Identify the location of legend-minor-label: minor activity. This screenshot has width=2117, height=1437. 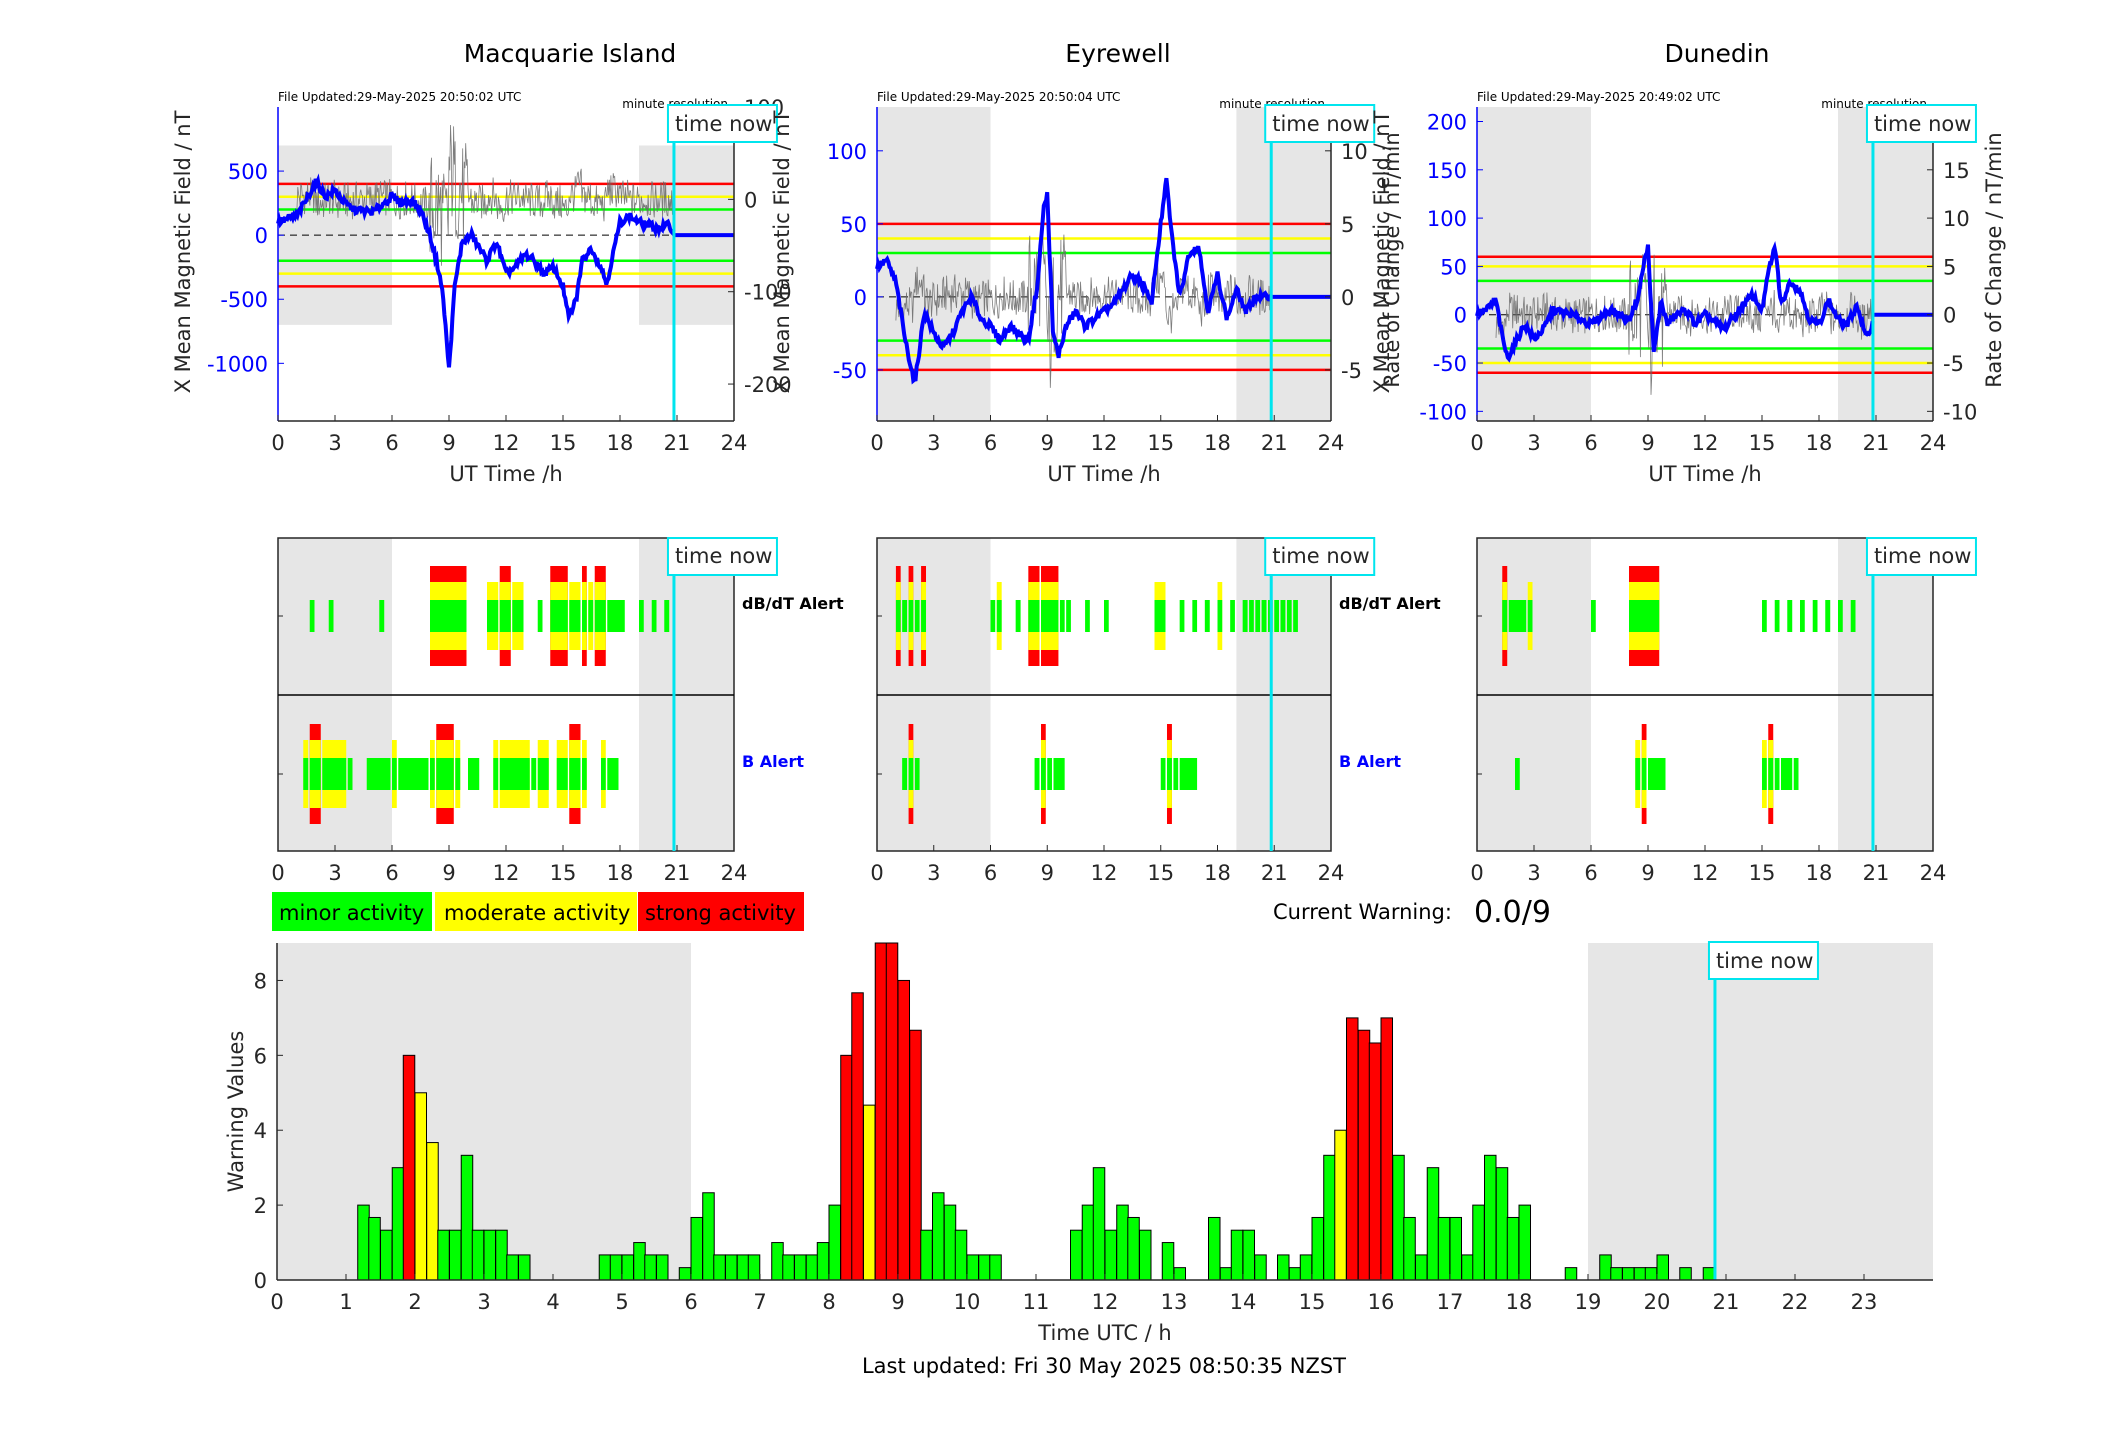
(351, 913).